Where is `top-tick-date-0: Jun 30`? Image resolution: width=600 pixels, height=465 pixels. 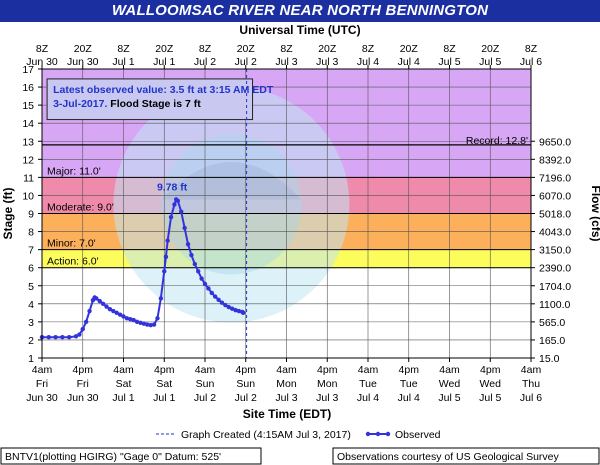 top-tick-date-0: Jun 30 is located at coordinates (42, 62).